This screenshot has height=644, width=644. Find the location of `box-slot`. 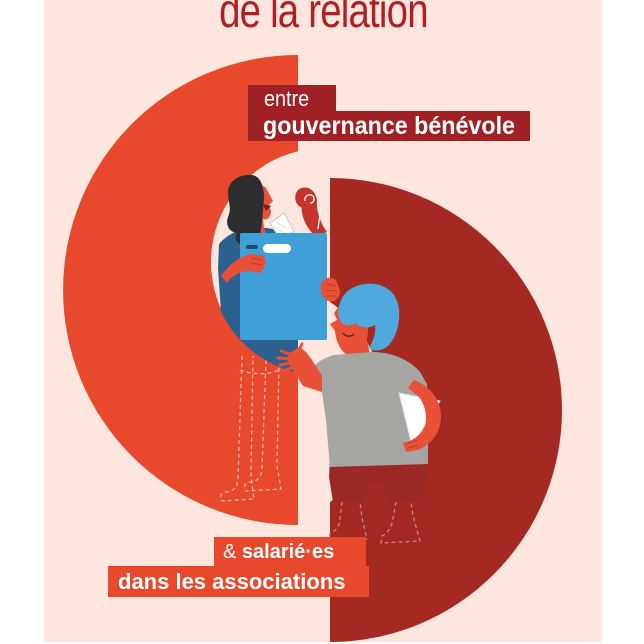

box-slot is located at coordinates (252, 247).